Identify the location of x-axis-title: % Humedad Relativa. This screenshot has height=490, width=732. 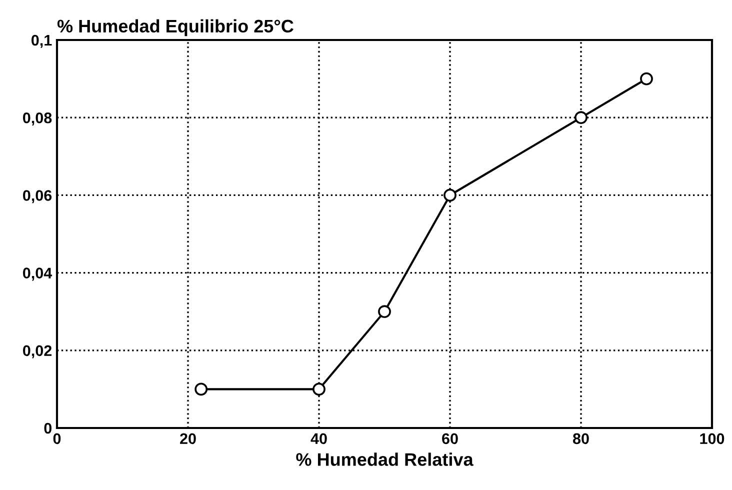
(385, 459).